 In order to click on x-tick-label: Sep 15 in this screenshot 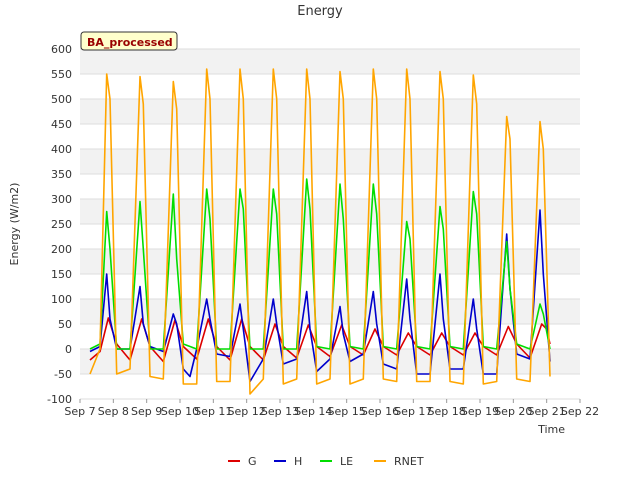, I will do `click(347, 411)`.